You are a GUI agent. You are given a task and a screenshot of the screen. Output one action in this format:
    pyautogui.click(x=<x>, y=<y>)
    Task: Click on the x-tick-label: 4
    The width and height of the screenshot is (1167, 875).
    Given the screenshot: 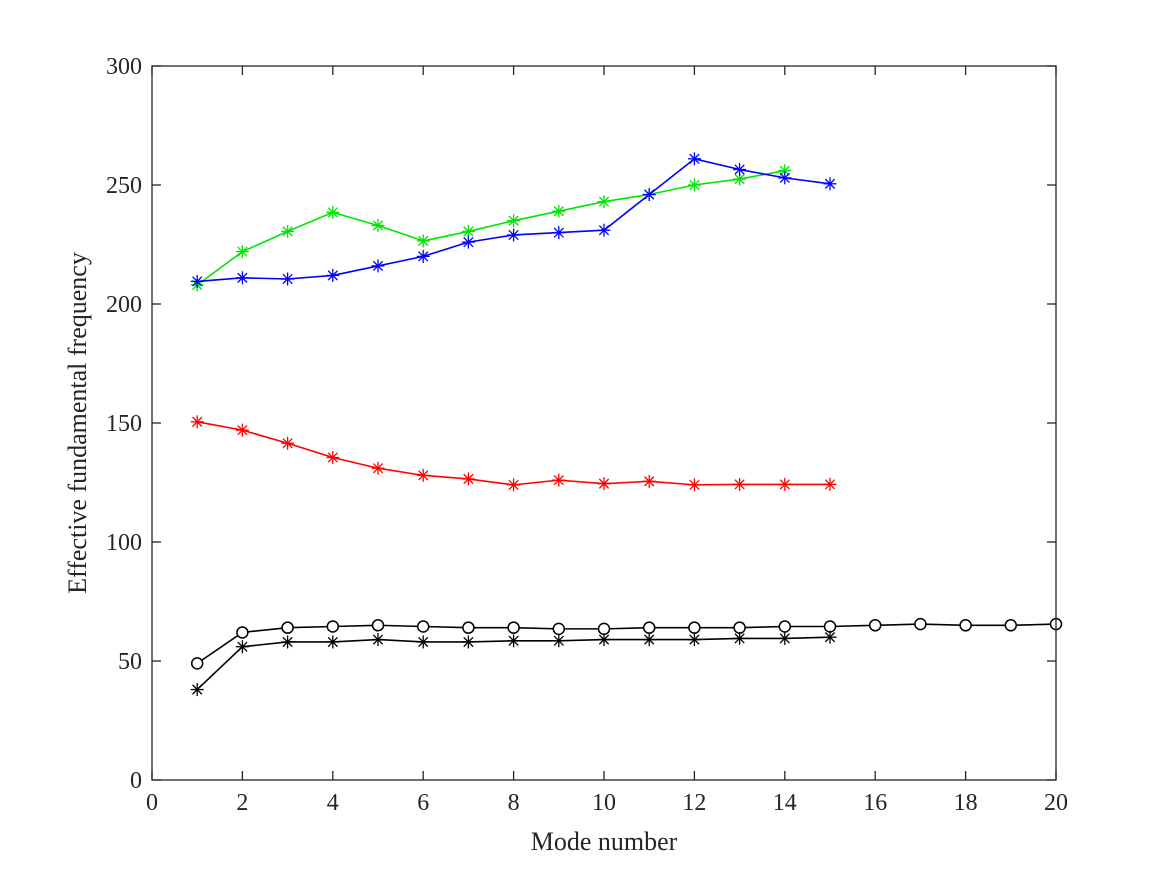 What is the action you would take?
    pyautogui.click(x=333, y=803)
    